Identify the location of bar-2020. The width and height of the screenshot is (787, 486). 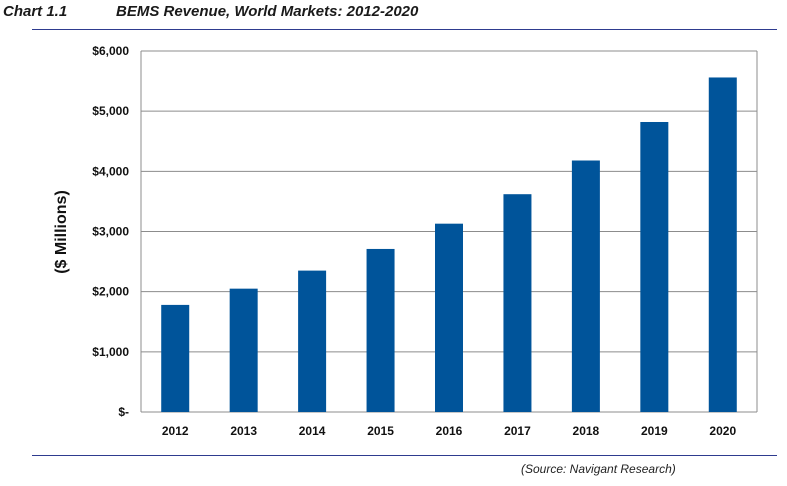
(722, 245).